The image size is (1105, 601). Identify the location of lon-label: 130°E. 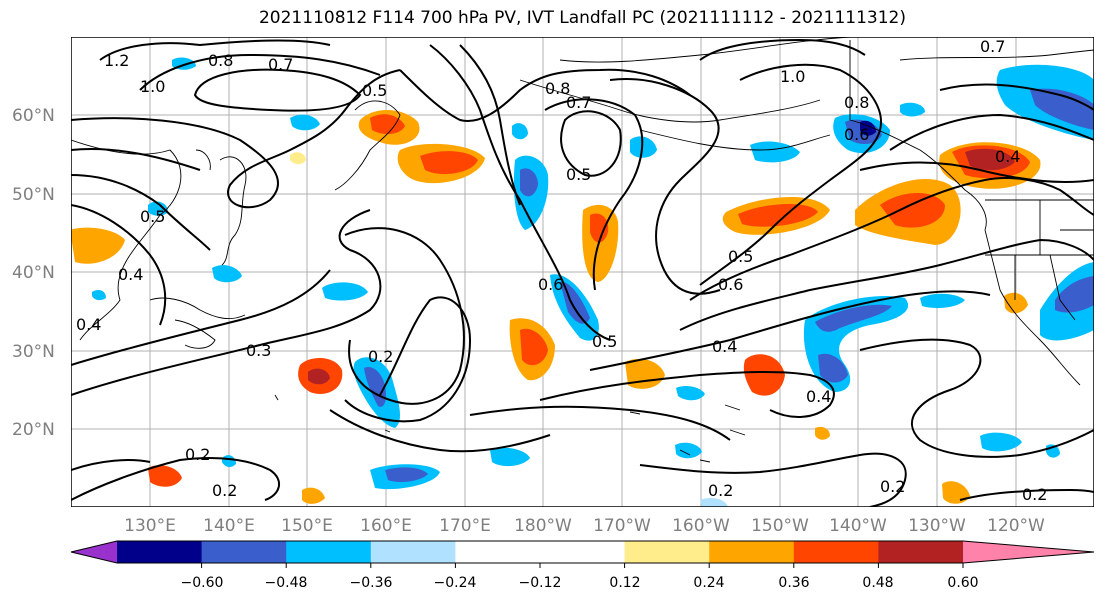
(150, 526).